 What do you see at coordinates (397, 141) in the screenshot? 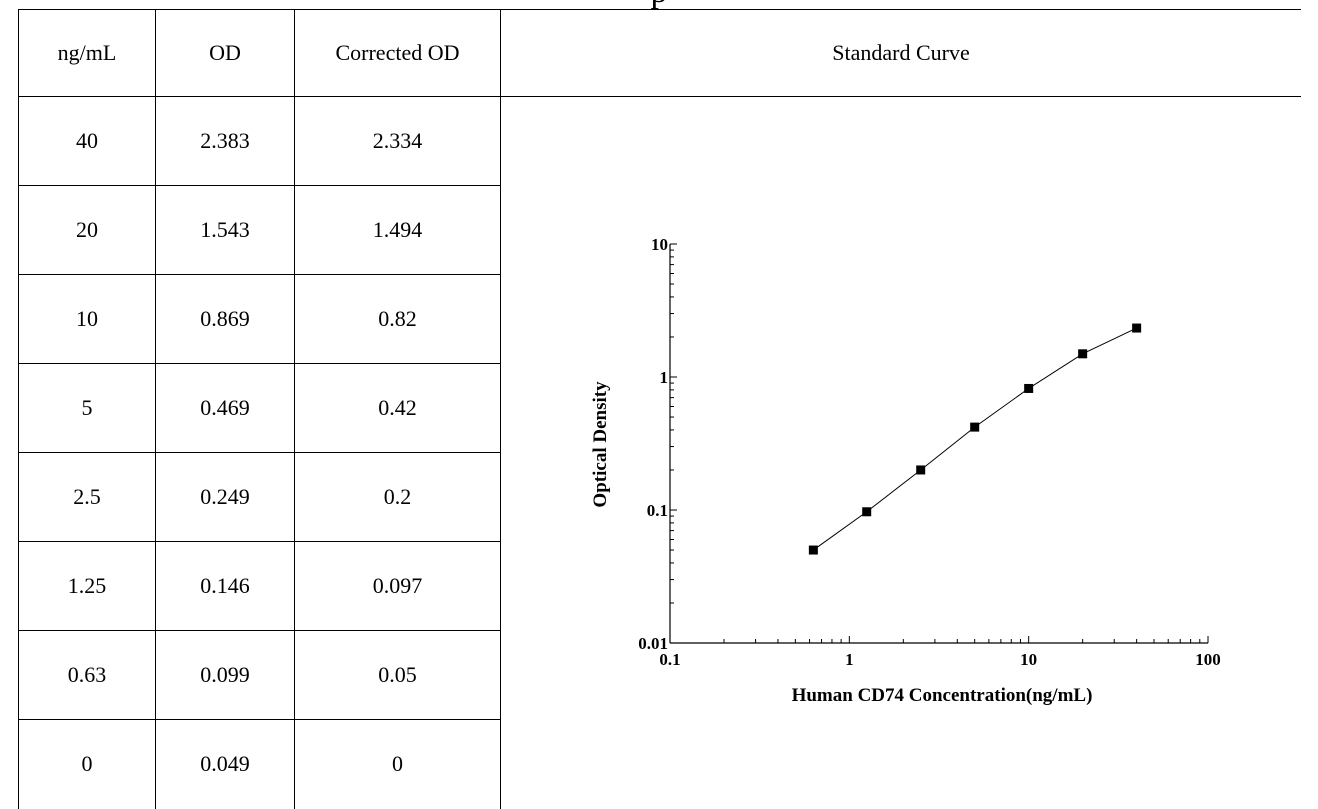
I see `cell-corrected-od: 2.334` at bounding box center [397, 141].